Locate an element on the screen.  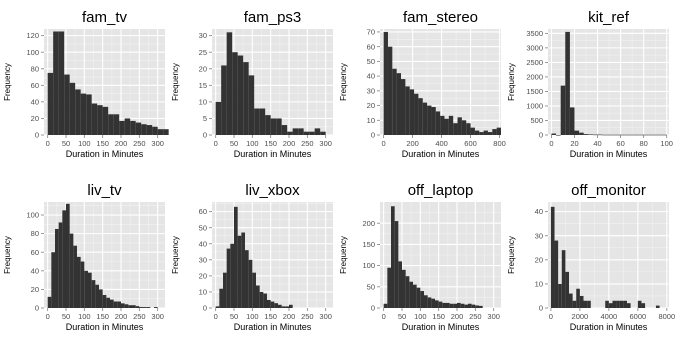
chart-title: off_laptop is located at coordinates (441, 190).